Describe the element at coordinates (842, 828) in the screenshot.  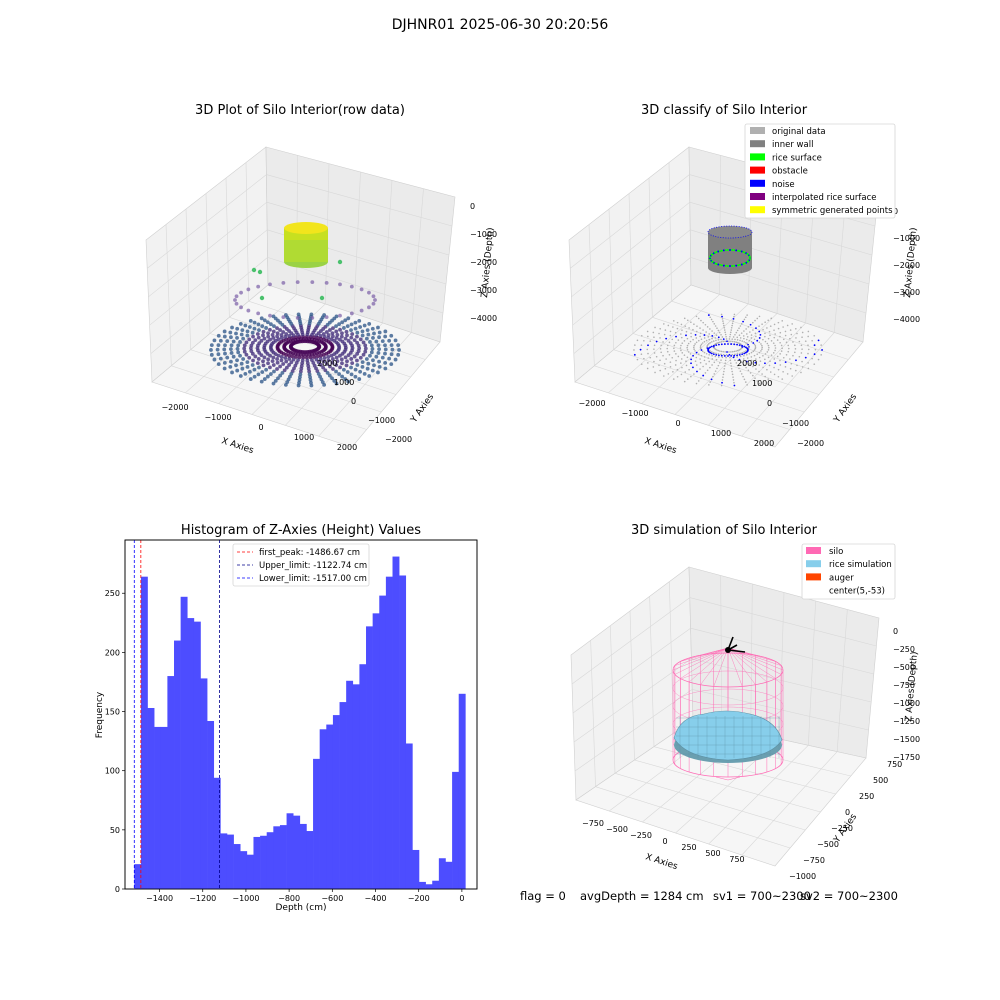
I see `simulation-y-tick-label: −250` at that location.